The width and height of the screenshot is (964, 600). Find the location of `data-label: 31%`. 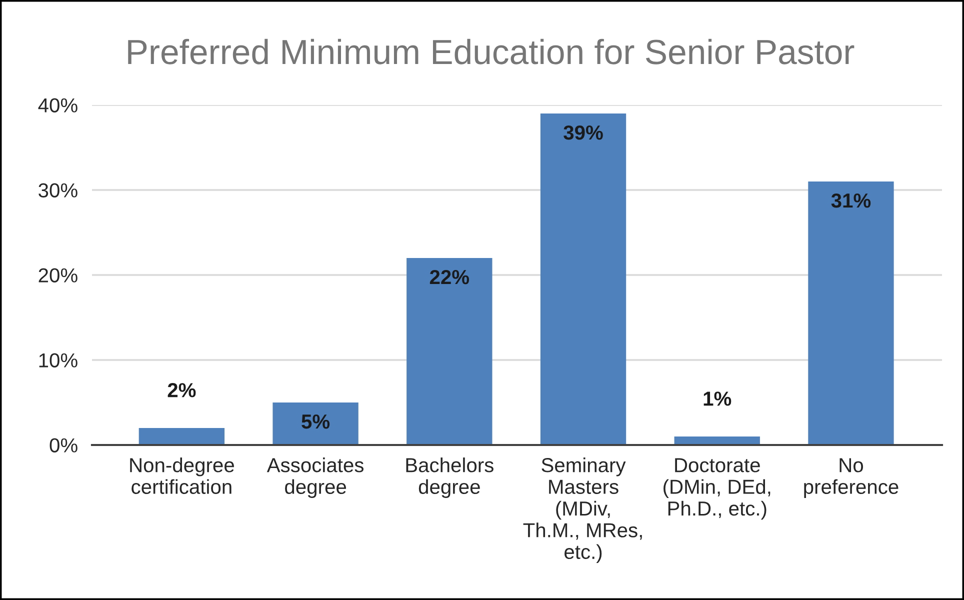

data-label: 31% is located at coordinates (851, 200).